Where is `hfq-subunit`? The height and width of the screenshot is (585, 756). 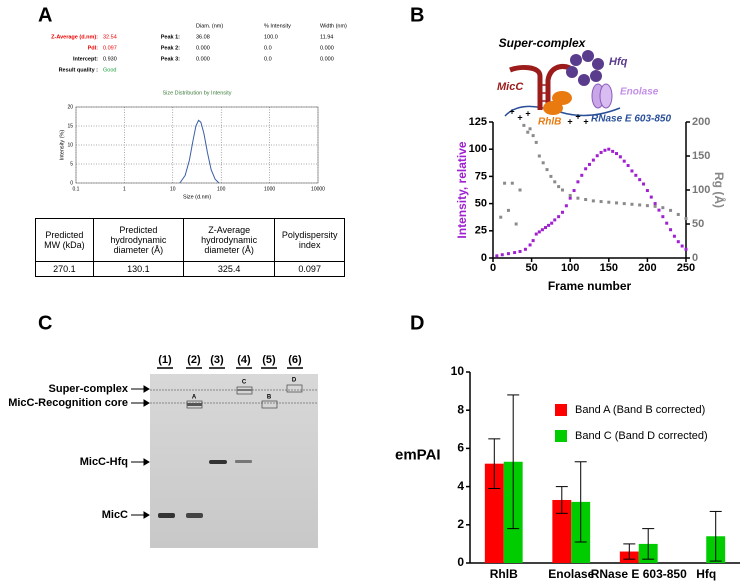
hfq-subunit is located at coordinates (576, 60).